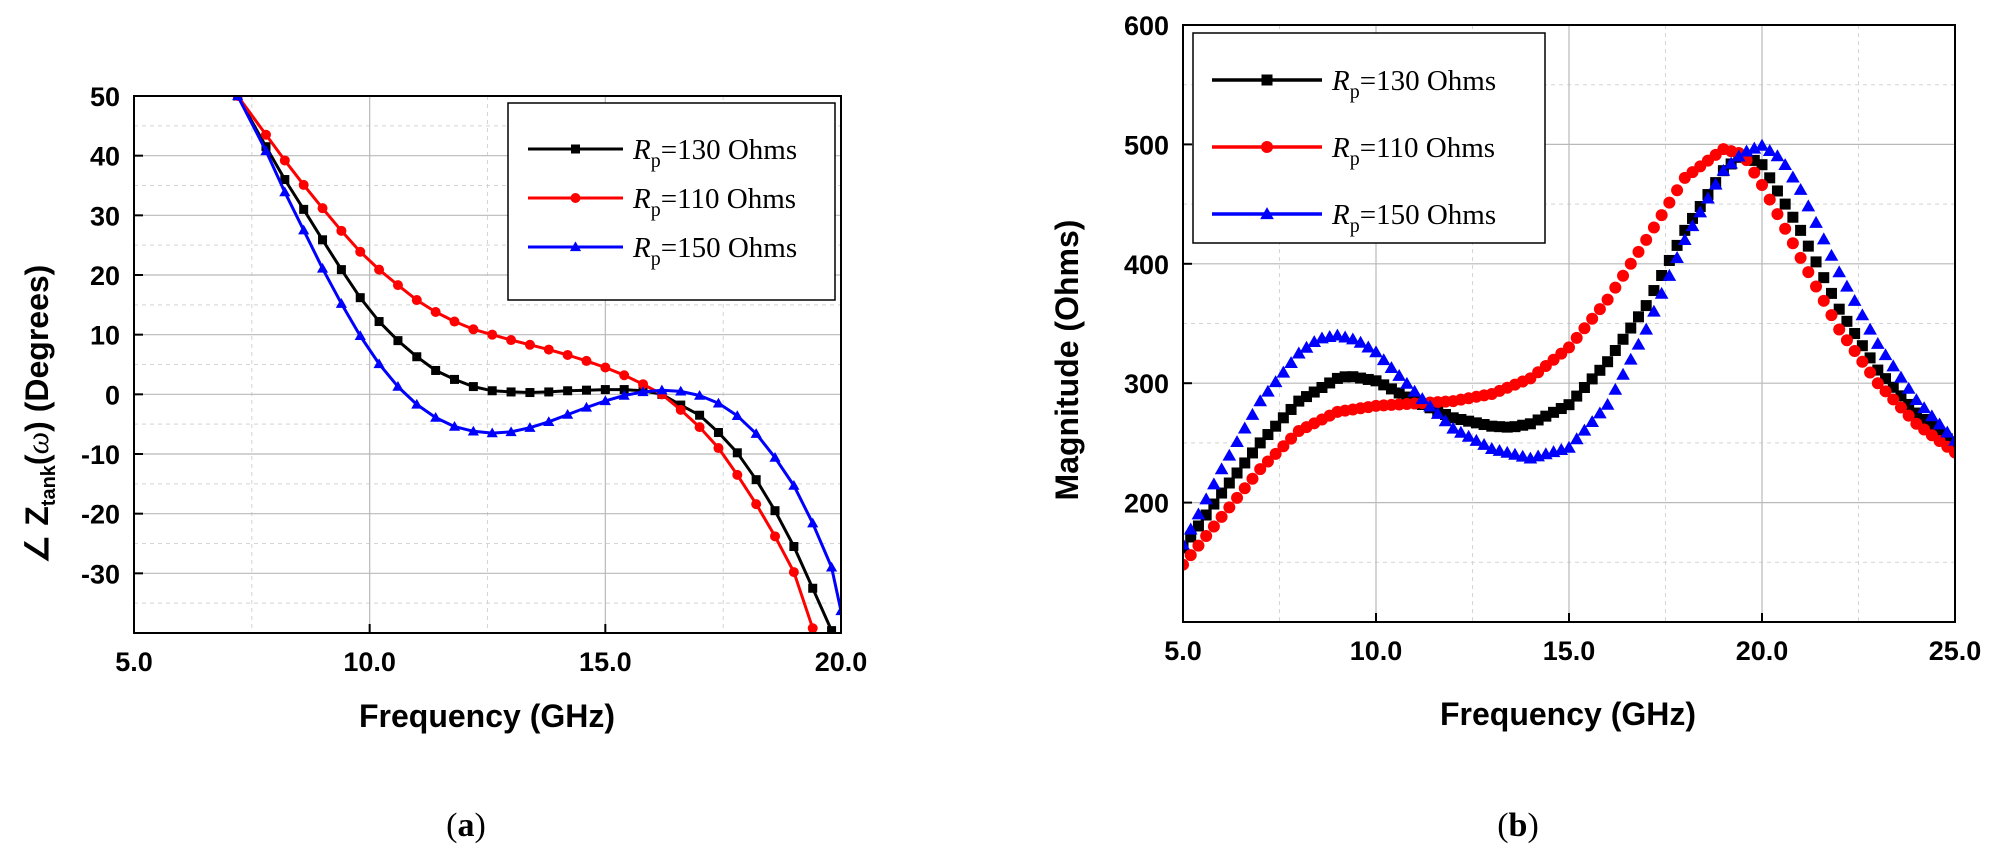 The height and width of the screenshot is (854, 2000). Describe the element at coordinates (714, 202) in the screenshot. I see `legend-label: Rp=110 Ohms` at that location.